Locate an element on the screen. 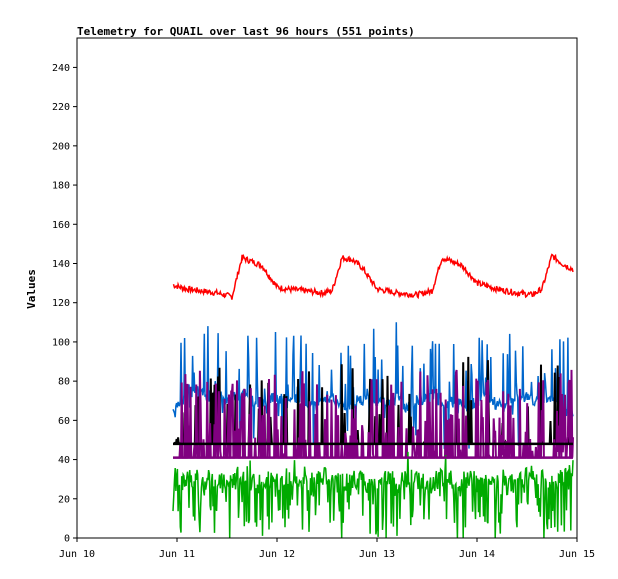 The image size is (618, 579). x-axis: Jun 10 Jun 11 Jun 12 Jun 13 Jun 14 Jun 15 is located at coordinates (327, 549).